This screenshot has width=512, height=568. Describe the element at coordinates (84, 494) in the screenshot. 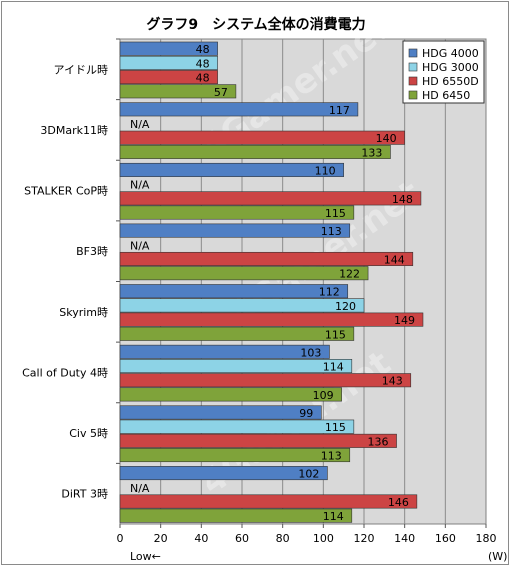

I see `category-label: DiRT 3時` at that location.